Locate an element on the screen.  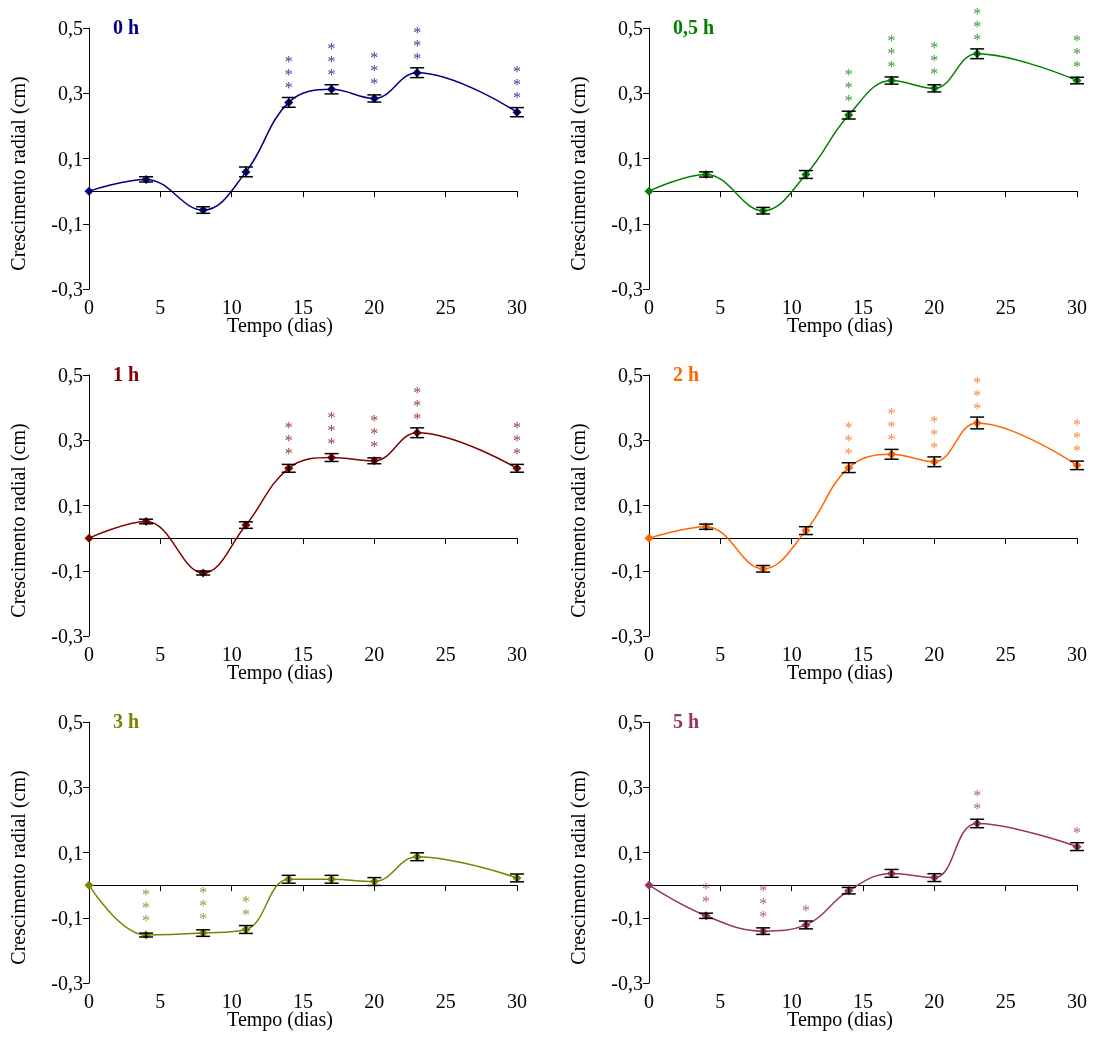
chart-title: 0 h is located at coordinates (126, 27).